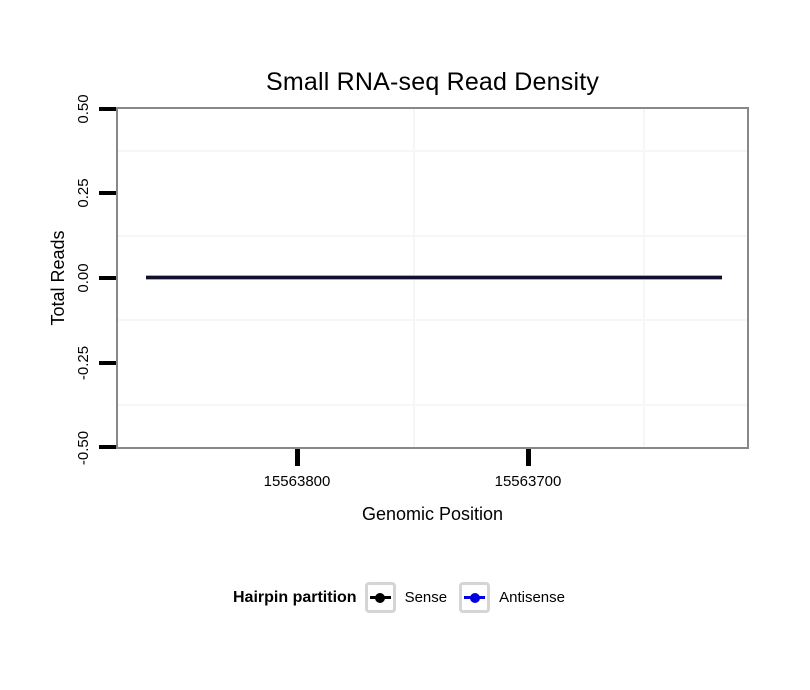  I want to click on read-density-line-sense-antisense-overlap, so click(434, 277).